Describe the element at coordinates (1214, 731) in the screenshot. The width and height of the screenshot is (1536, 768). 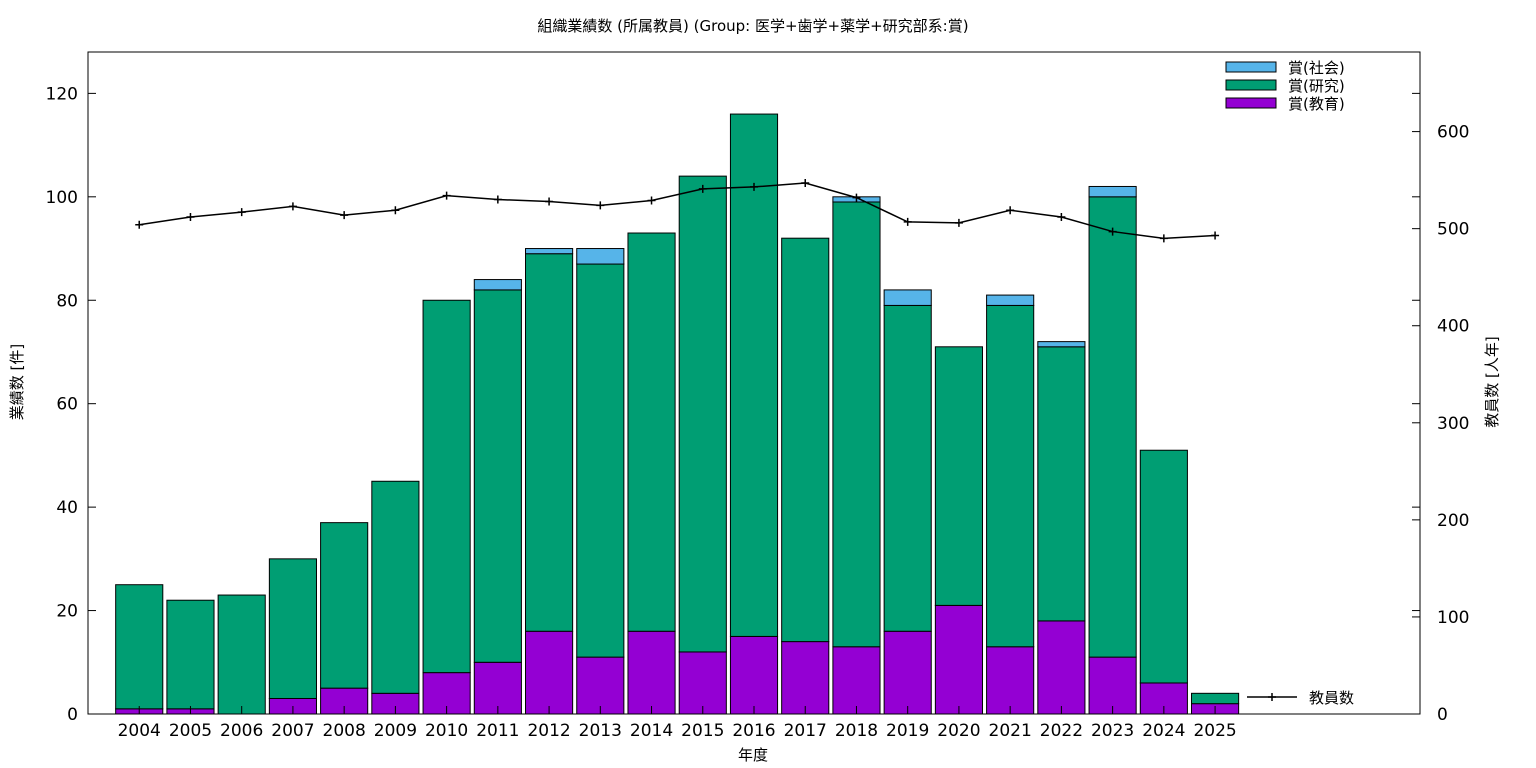
I see `x-tick-label: 2025` at that location.